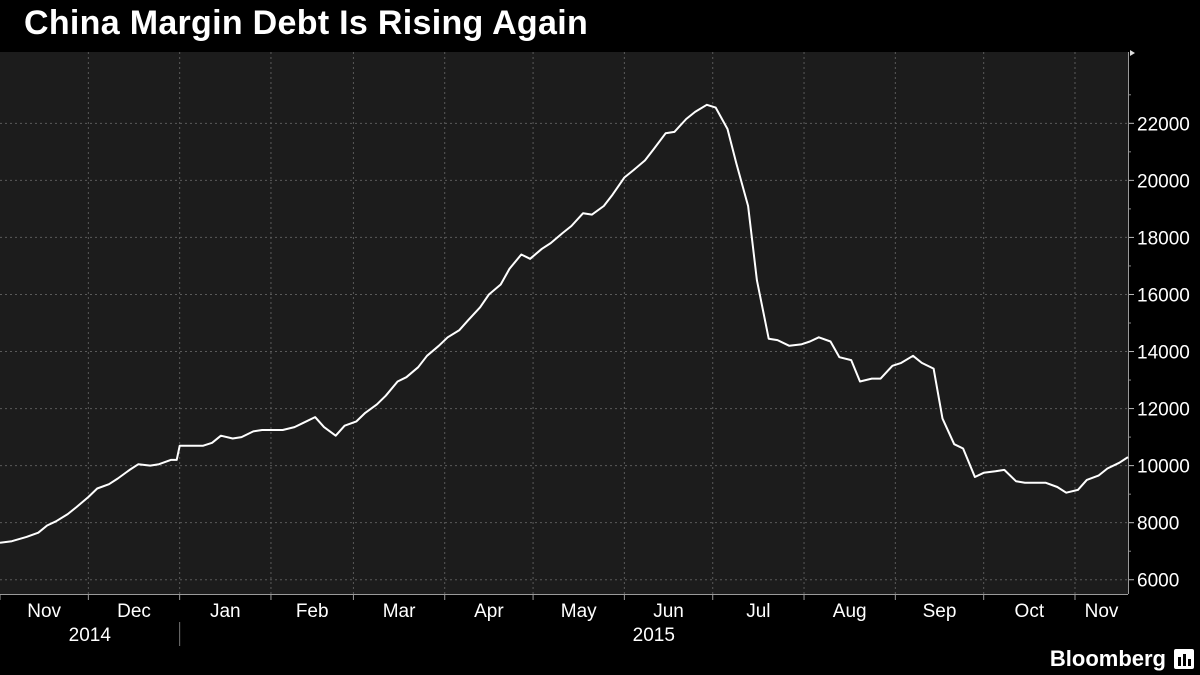 Image resolution: width=1200 pixels, height=675 pixels. What do you see at coordinates (134, 611) in the screenshot?
I see `x-tick-label: Dec` at bounding box center [134, 611].